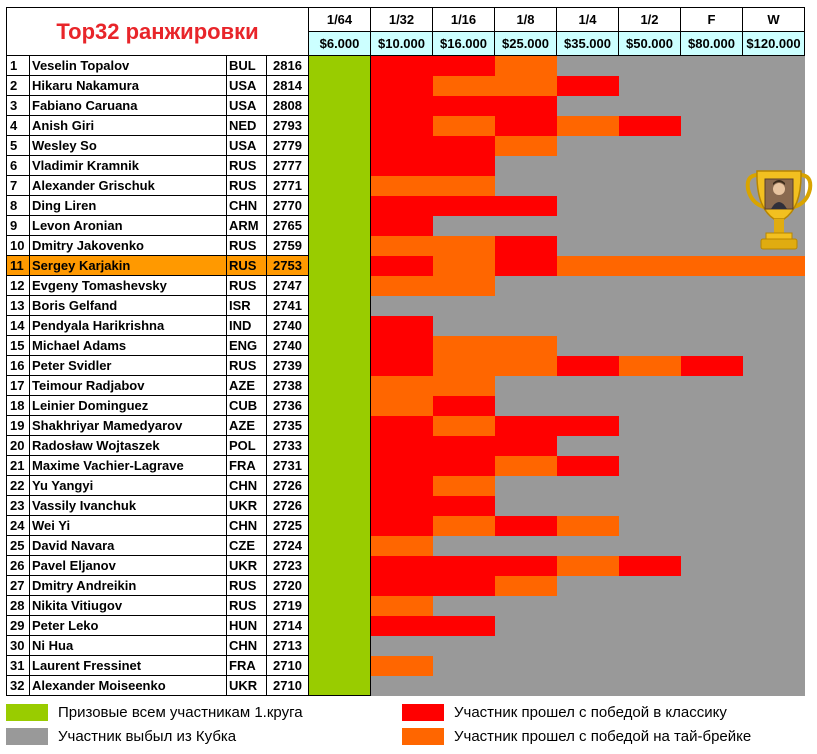  Describe the element at coordinates (405, 125) in the screenshot. I see `table-row: 4 Anish Giri NED 2793` at that location.